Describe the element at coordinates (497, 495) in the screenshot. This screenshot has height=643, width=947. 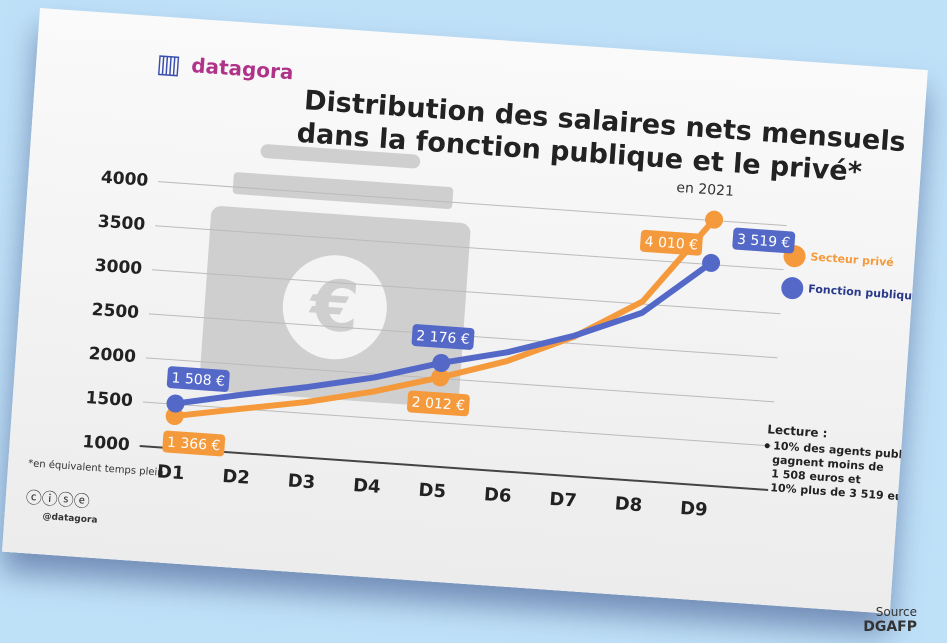
I see `x-tick-label: D6` at that location.